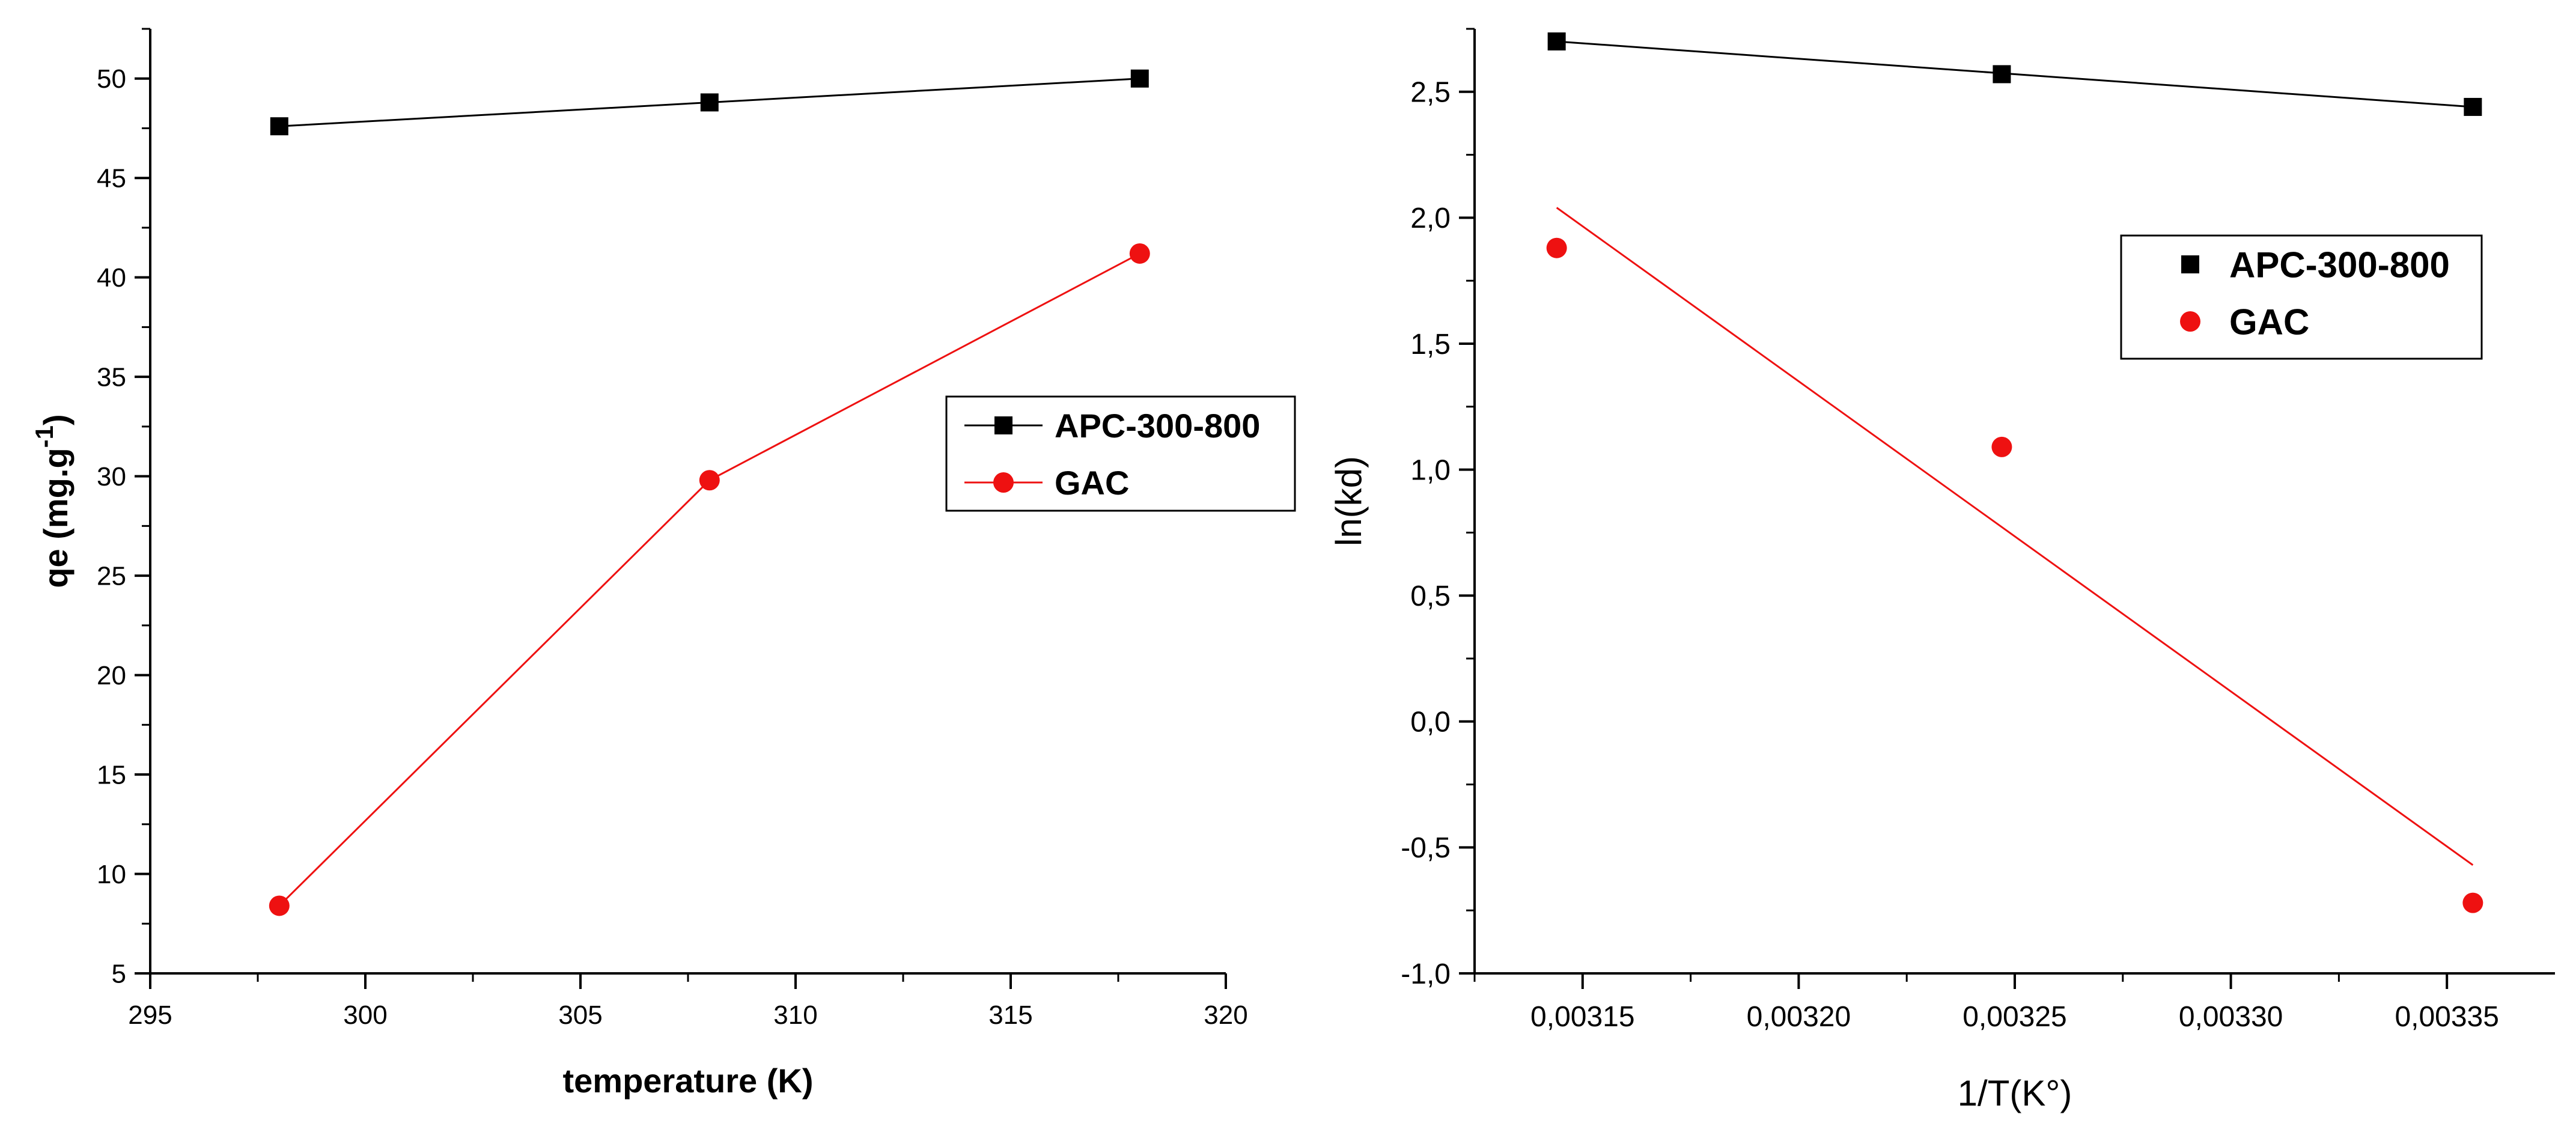  What do you see at coordinates (365, 1015) in the screenshot?
I see `x-tick-label: 300` at bounding box center [365, 1015].